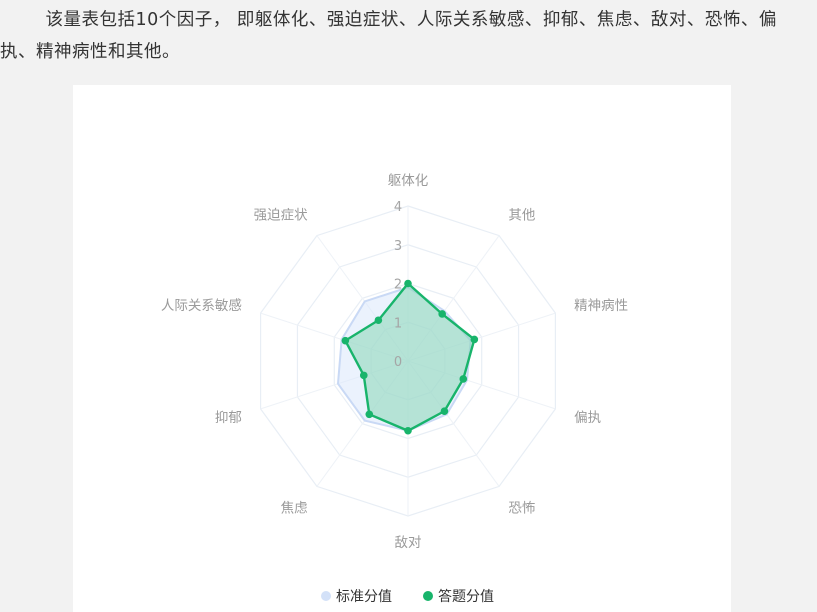  I want to click on radar-series, so click(407, 357).